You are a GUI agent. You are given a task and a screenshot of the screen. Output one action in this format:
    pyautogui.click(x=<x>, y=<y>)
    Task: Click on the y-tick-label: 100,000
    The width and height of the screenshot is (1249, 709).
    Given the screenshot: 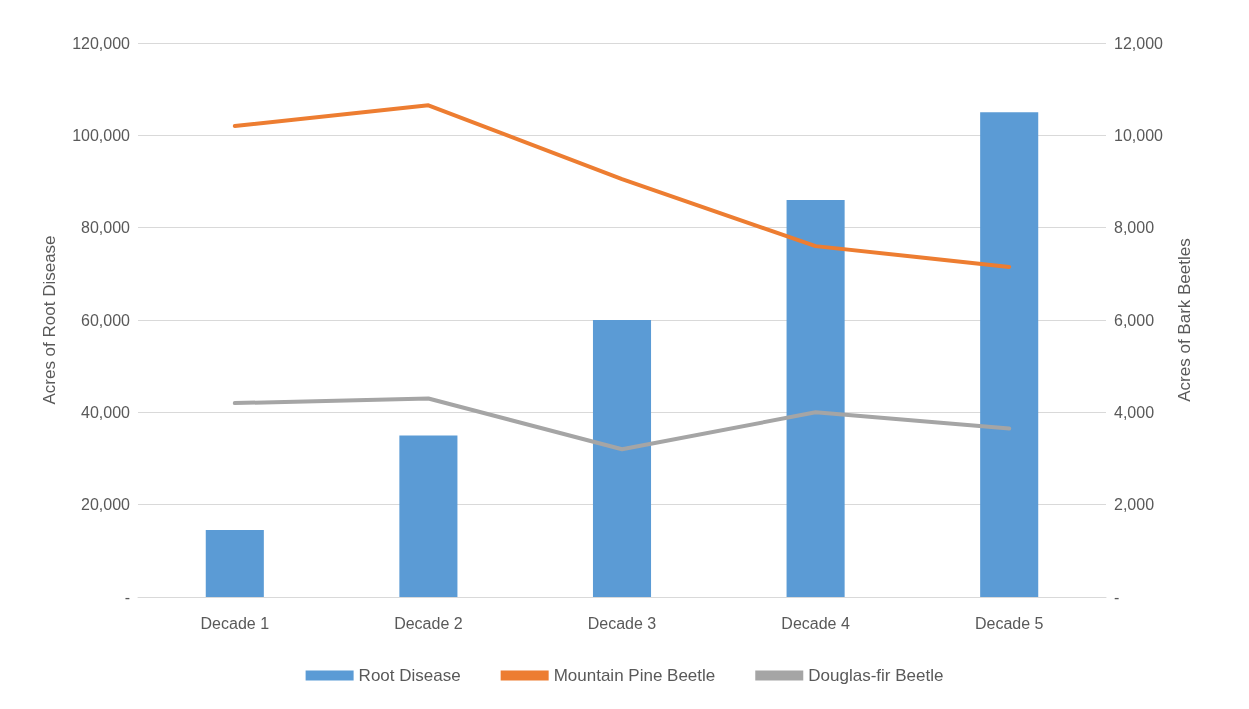 What is the action you would take?
    pyautogui.click(x=101, y=135)
    